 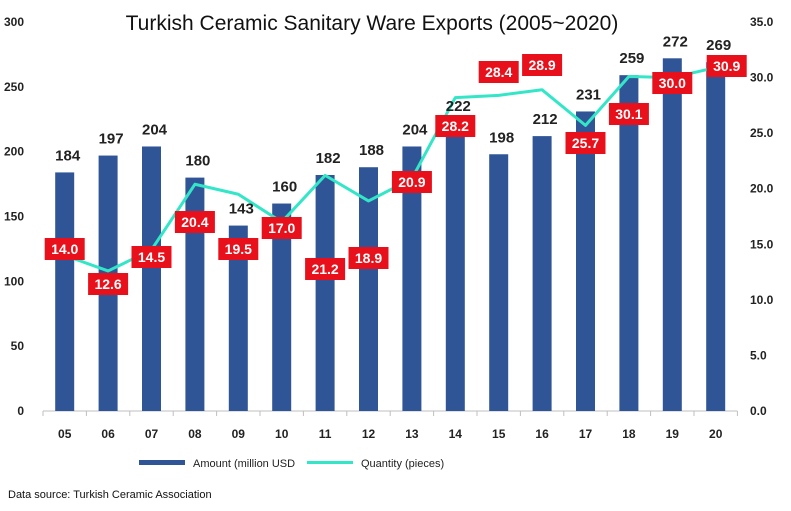 I want to click on x-tick-label: 14, so click(x=456, y=434).